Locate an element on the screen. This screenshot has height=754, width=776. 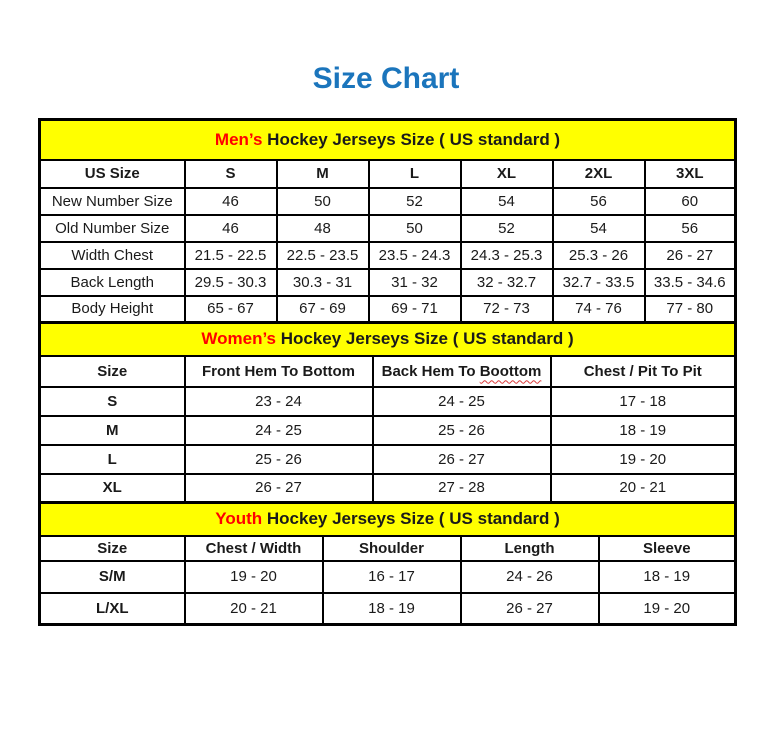
table-cell: 67 - 69 is located at coordinates (322, 309).